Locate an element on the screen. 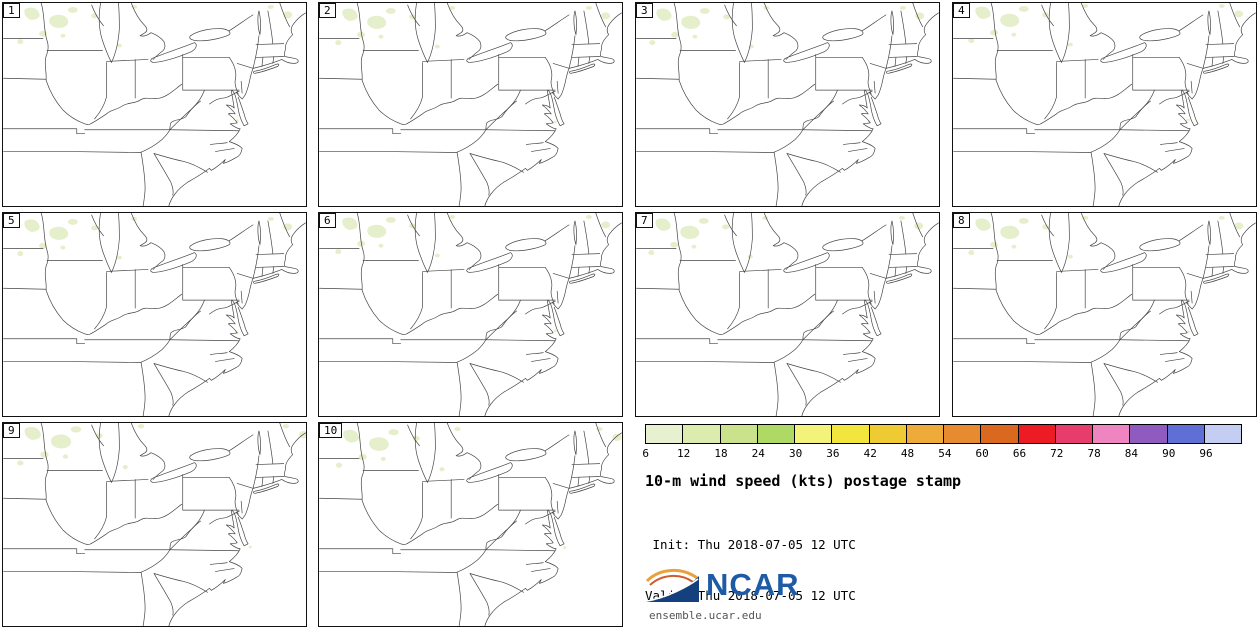 The width and height of the screenshot is (1260, 627). plot-title: 10-m wind speed (kts) postage stamp is located at coordinates (803, 481).